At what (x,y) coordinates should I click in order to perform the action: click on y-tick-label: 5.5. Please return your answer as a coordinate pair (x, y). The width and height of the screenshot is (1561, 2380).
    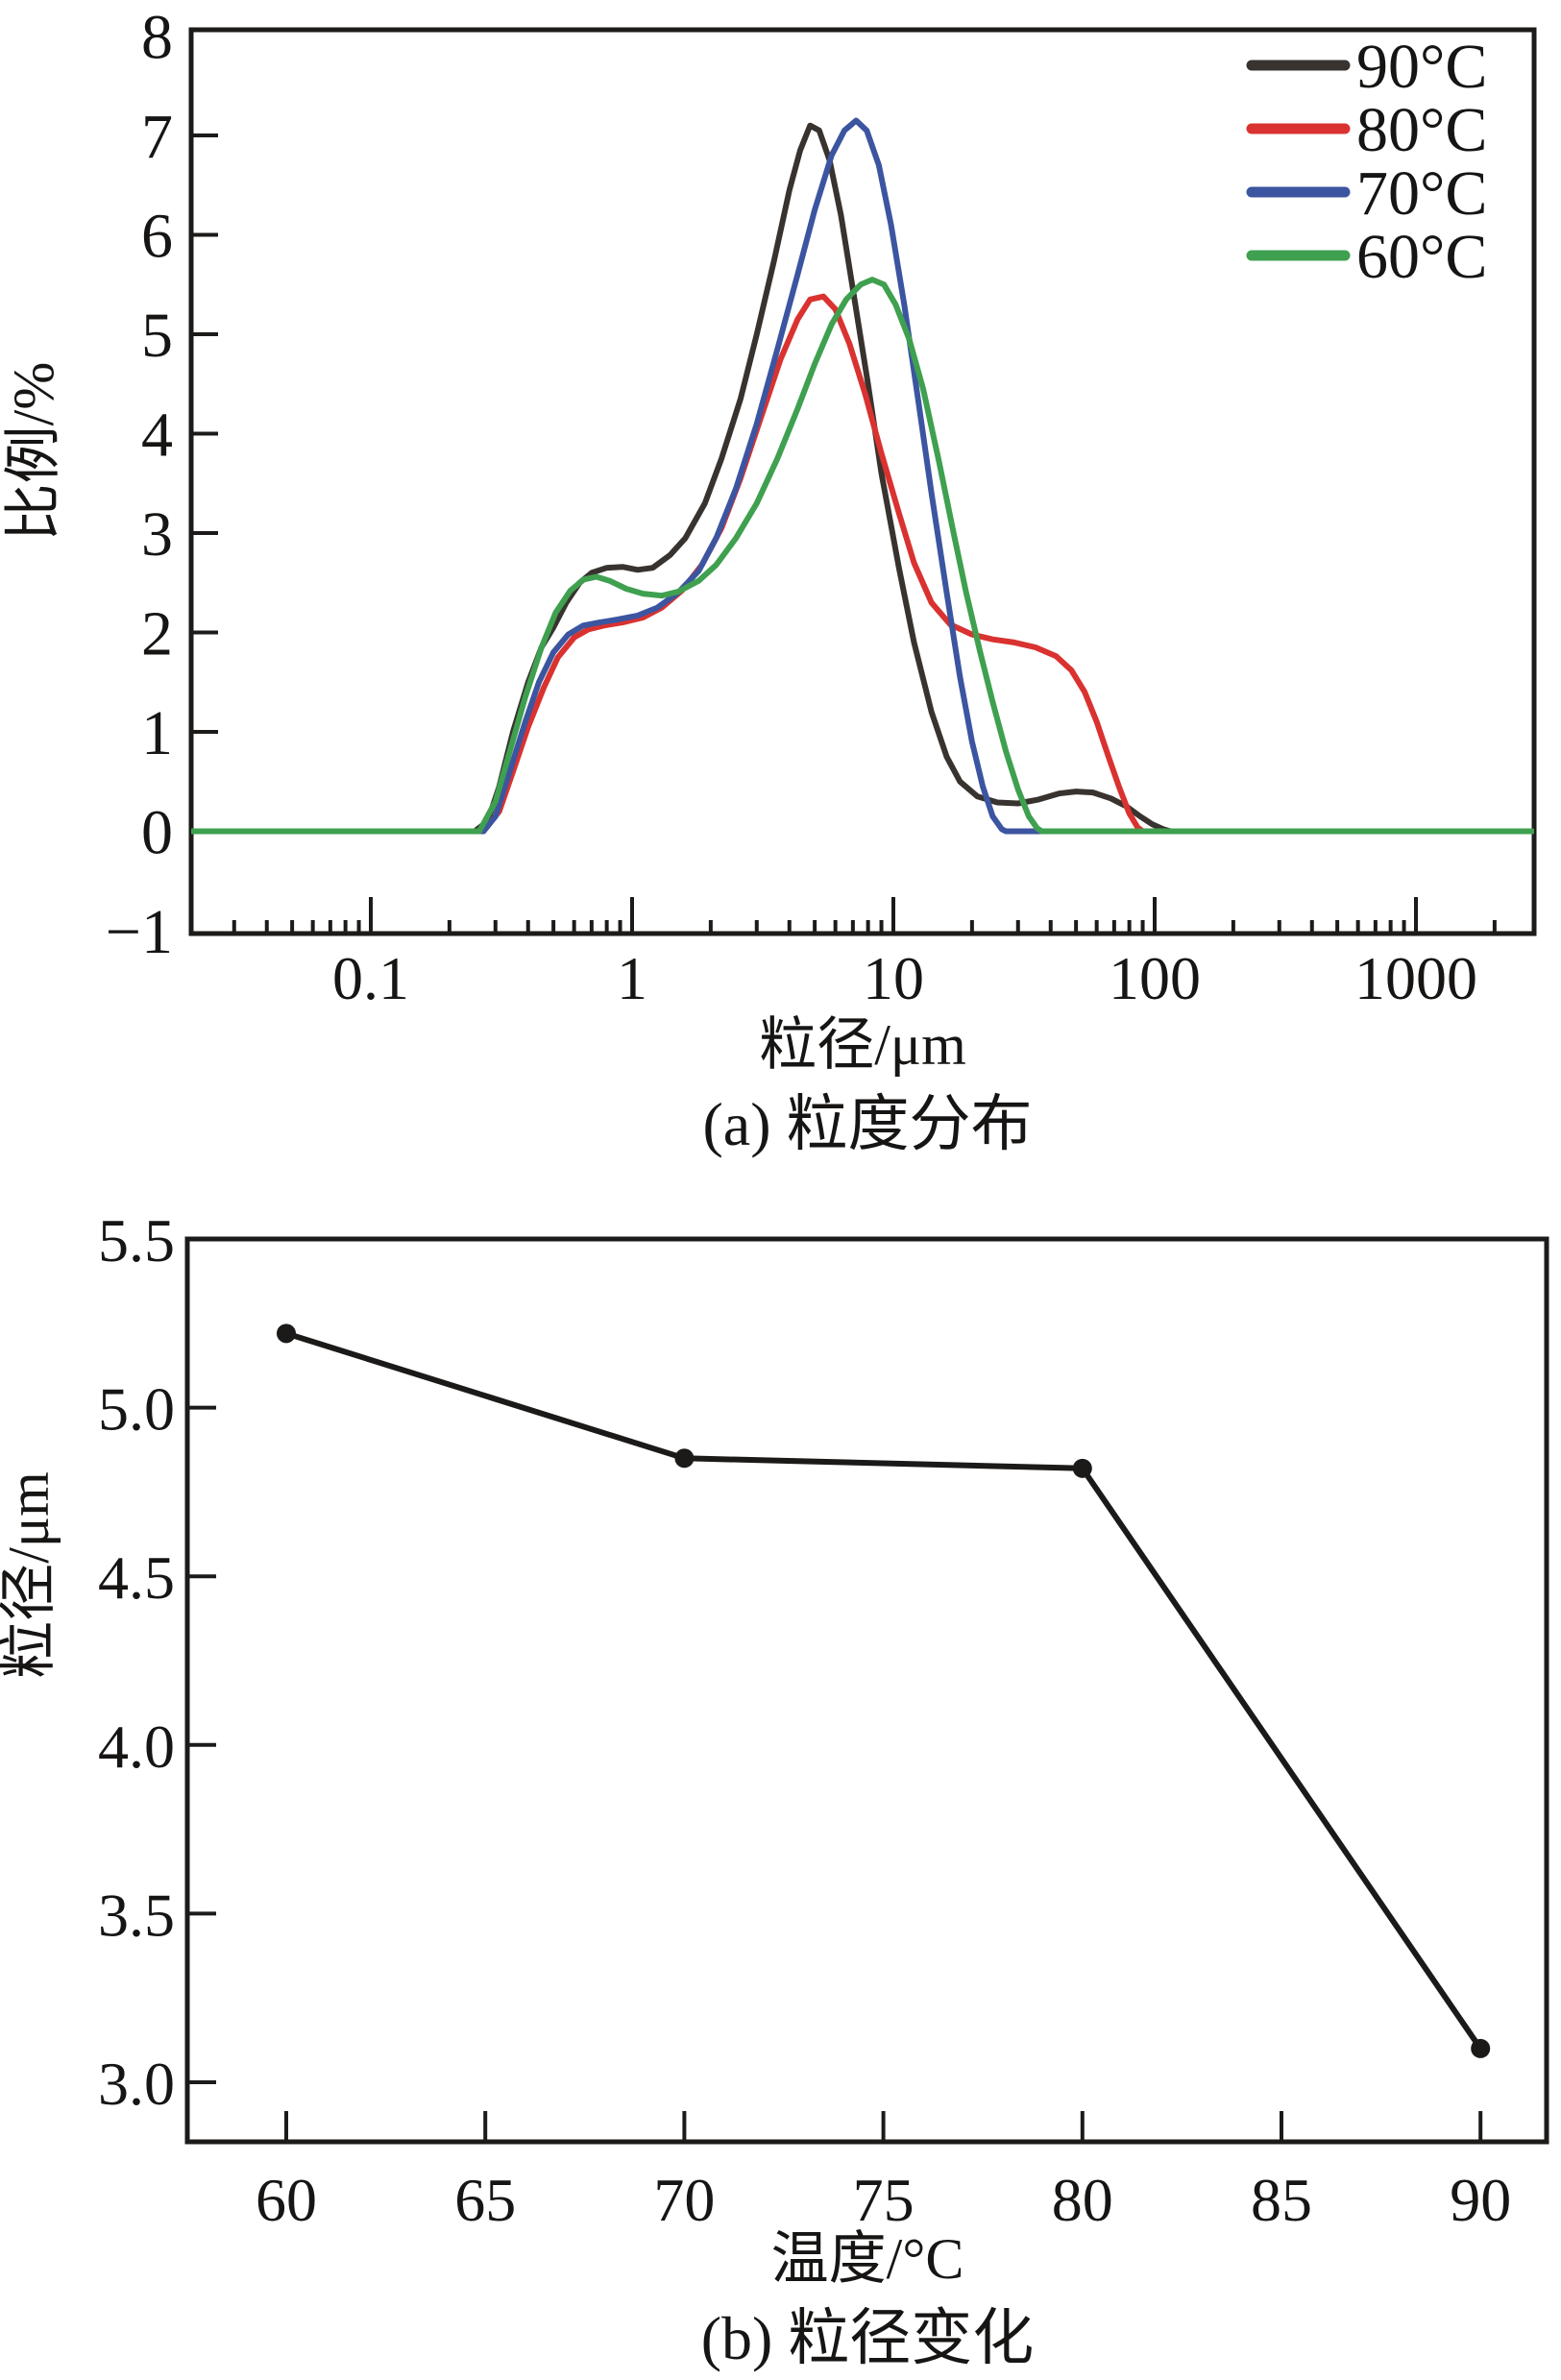
    Looking at the image, I should click on (136, 1241).